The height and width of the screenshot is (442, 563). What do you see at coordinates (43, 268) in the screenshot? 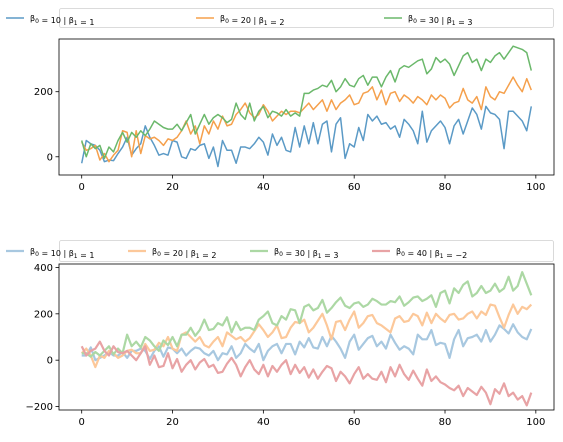
I see `y-tick-label: 400` at bounding box center [43, 268].